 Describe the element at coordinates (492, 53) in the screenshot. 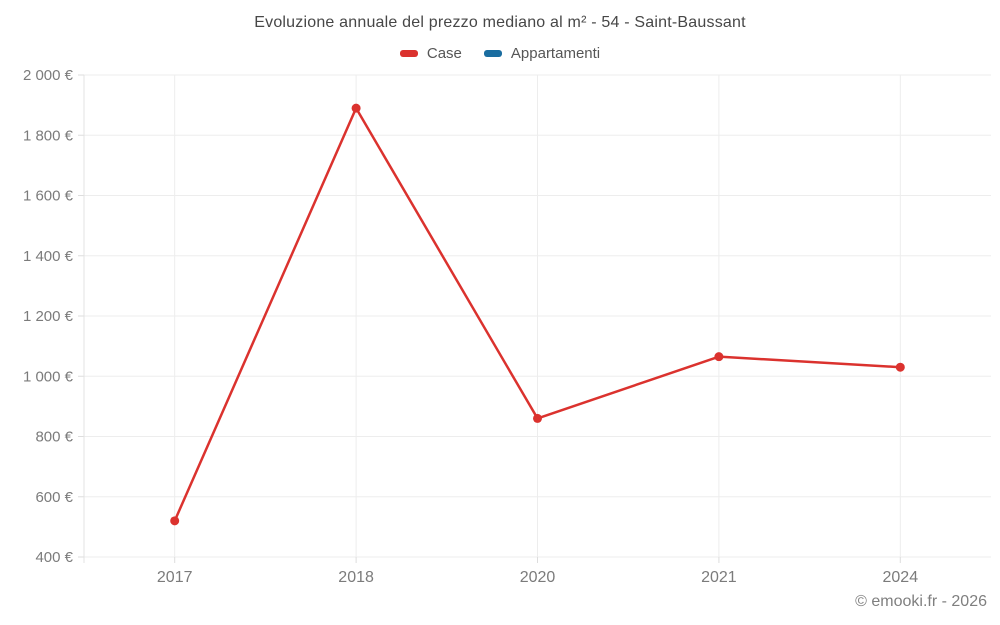

I see `legend-swatch-appartamenti-icon` at that location.